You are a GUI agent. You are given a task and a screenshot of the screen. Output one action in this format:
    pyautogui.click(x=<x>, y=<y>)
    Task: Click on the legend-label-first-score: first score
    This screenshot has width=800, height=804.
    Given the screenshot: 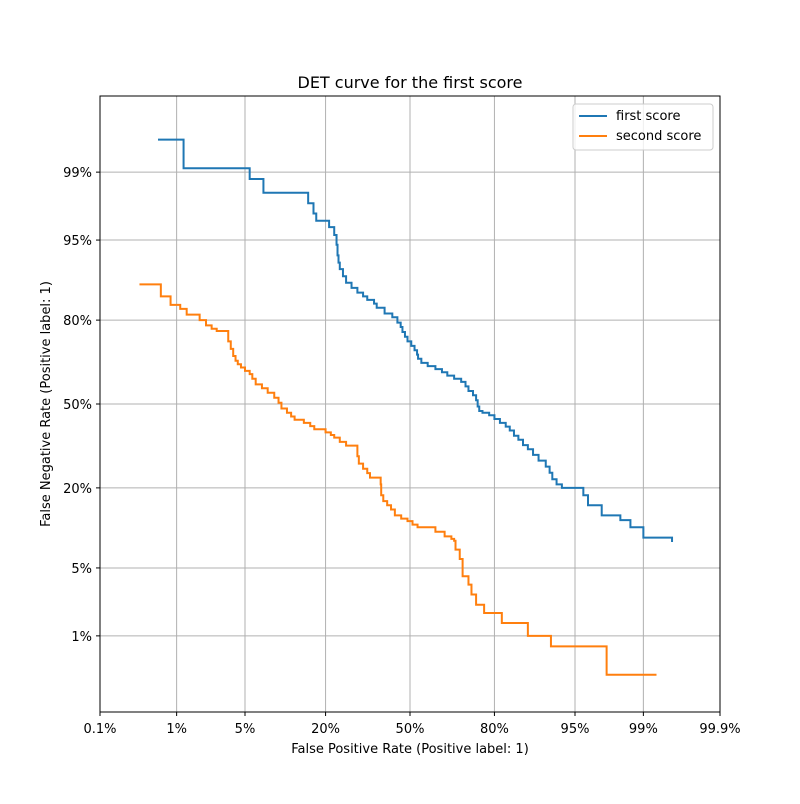 What is the action you would take?
    pyautogui.click(x=648, y=116)
    